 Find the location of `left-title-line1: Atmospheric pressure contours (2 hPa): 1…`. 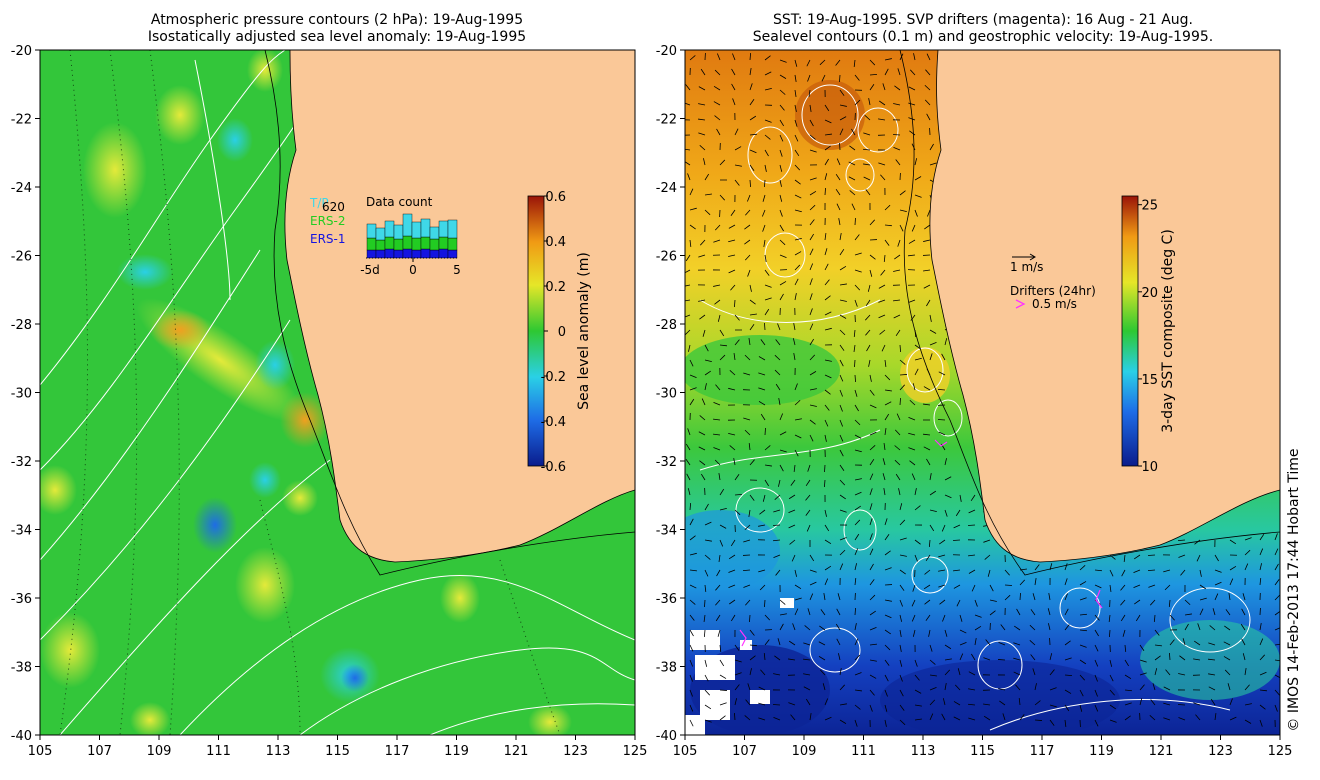

left-title-line1: Atmospheric pressure contours (2 hPa): 1… is located at coordinates (337, 20).